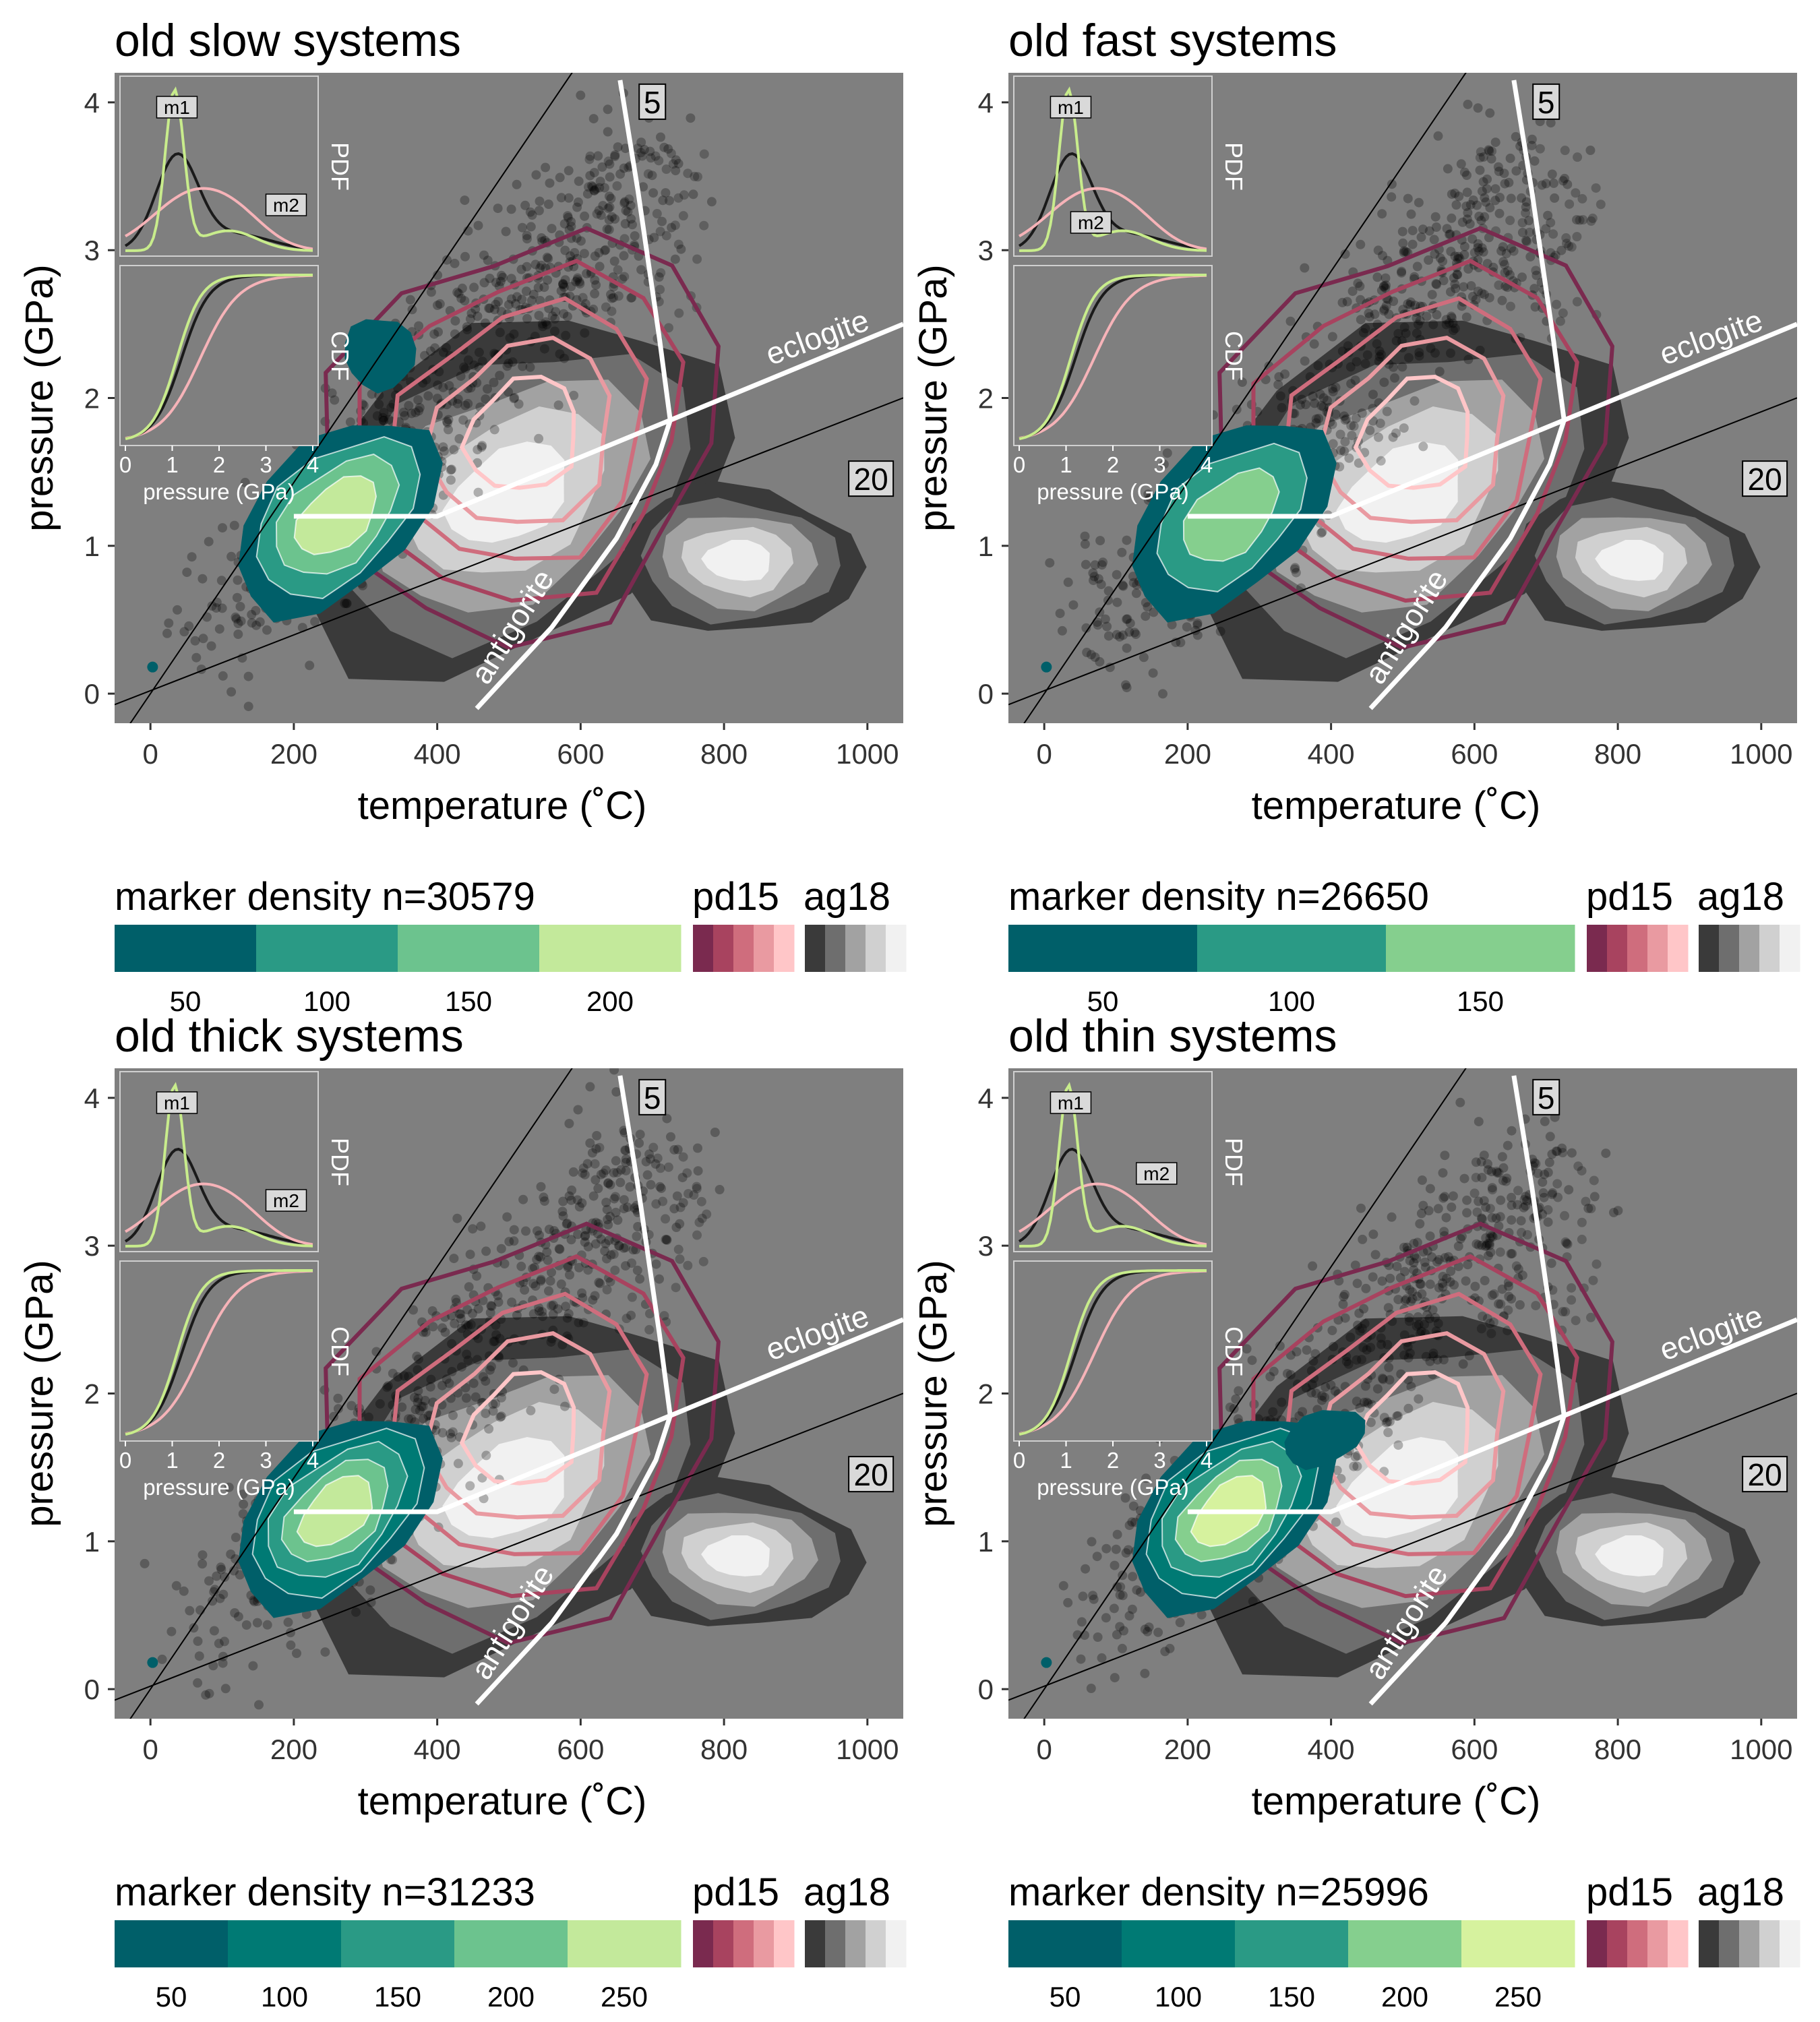 The height and width of the screenshot is (2022, 1820). Describe the element at coordinates (1113, 356) in the screenshot. I see `inset-cdf-panel` at that location.